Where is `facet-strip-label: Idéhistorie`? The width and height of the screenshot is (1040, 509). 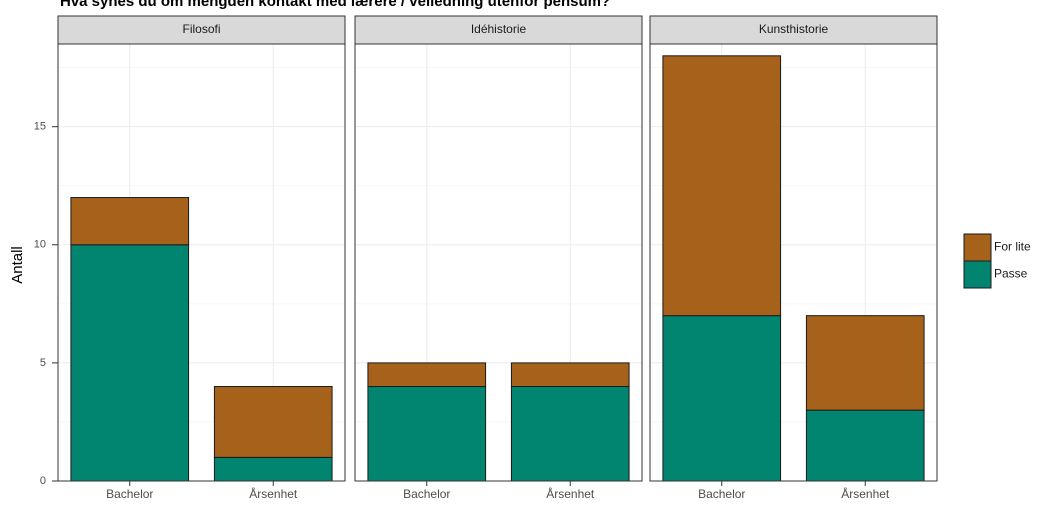 facet-strip-label: Idéhistorie is located at coordinates (499, 29).